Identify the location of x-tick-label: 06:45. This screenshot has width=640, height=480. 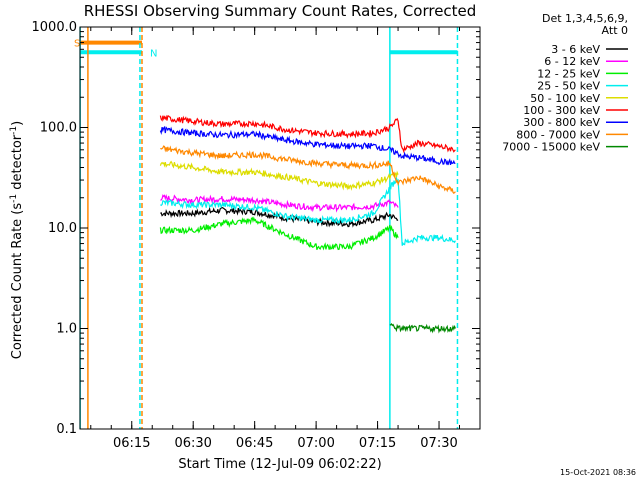
(254, 443).